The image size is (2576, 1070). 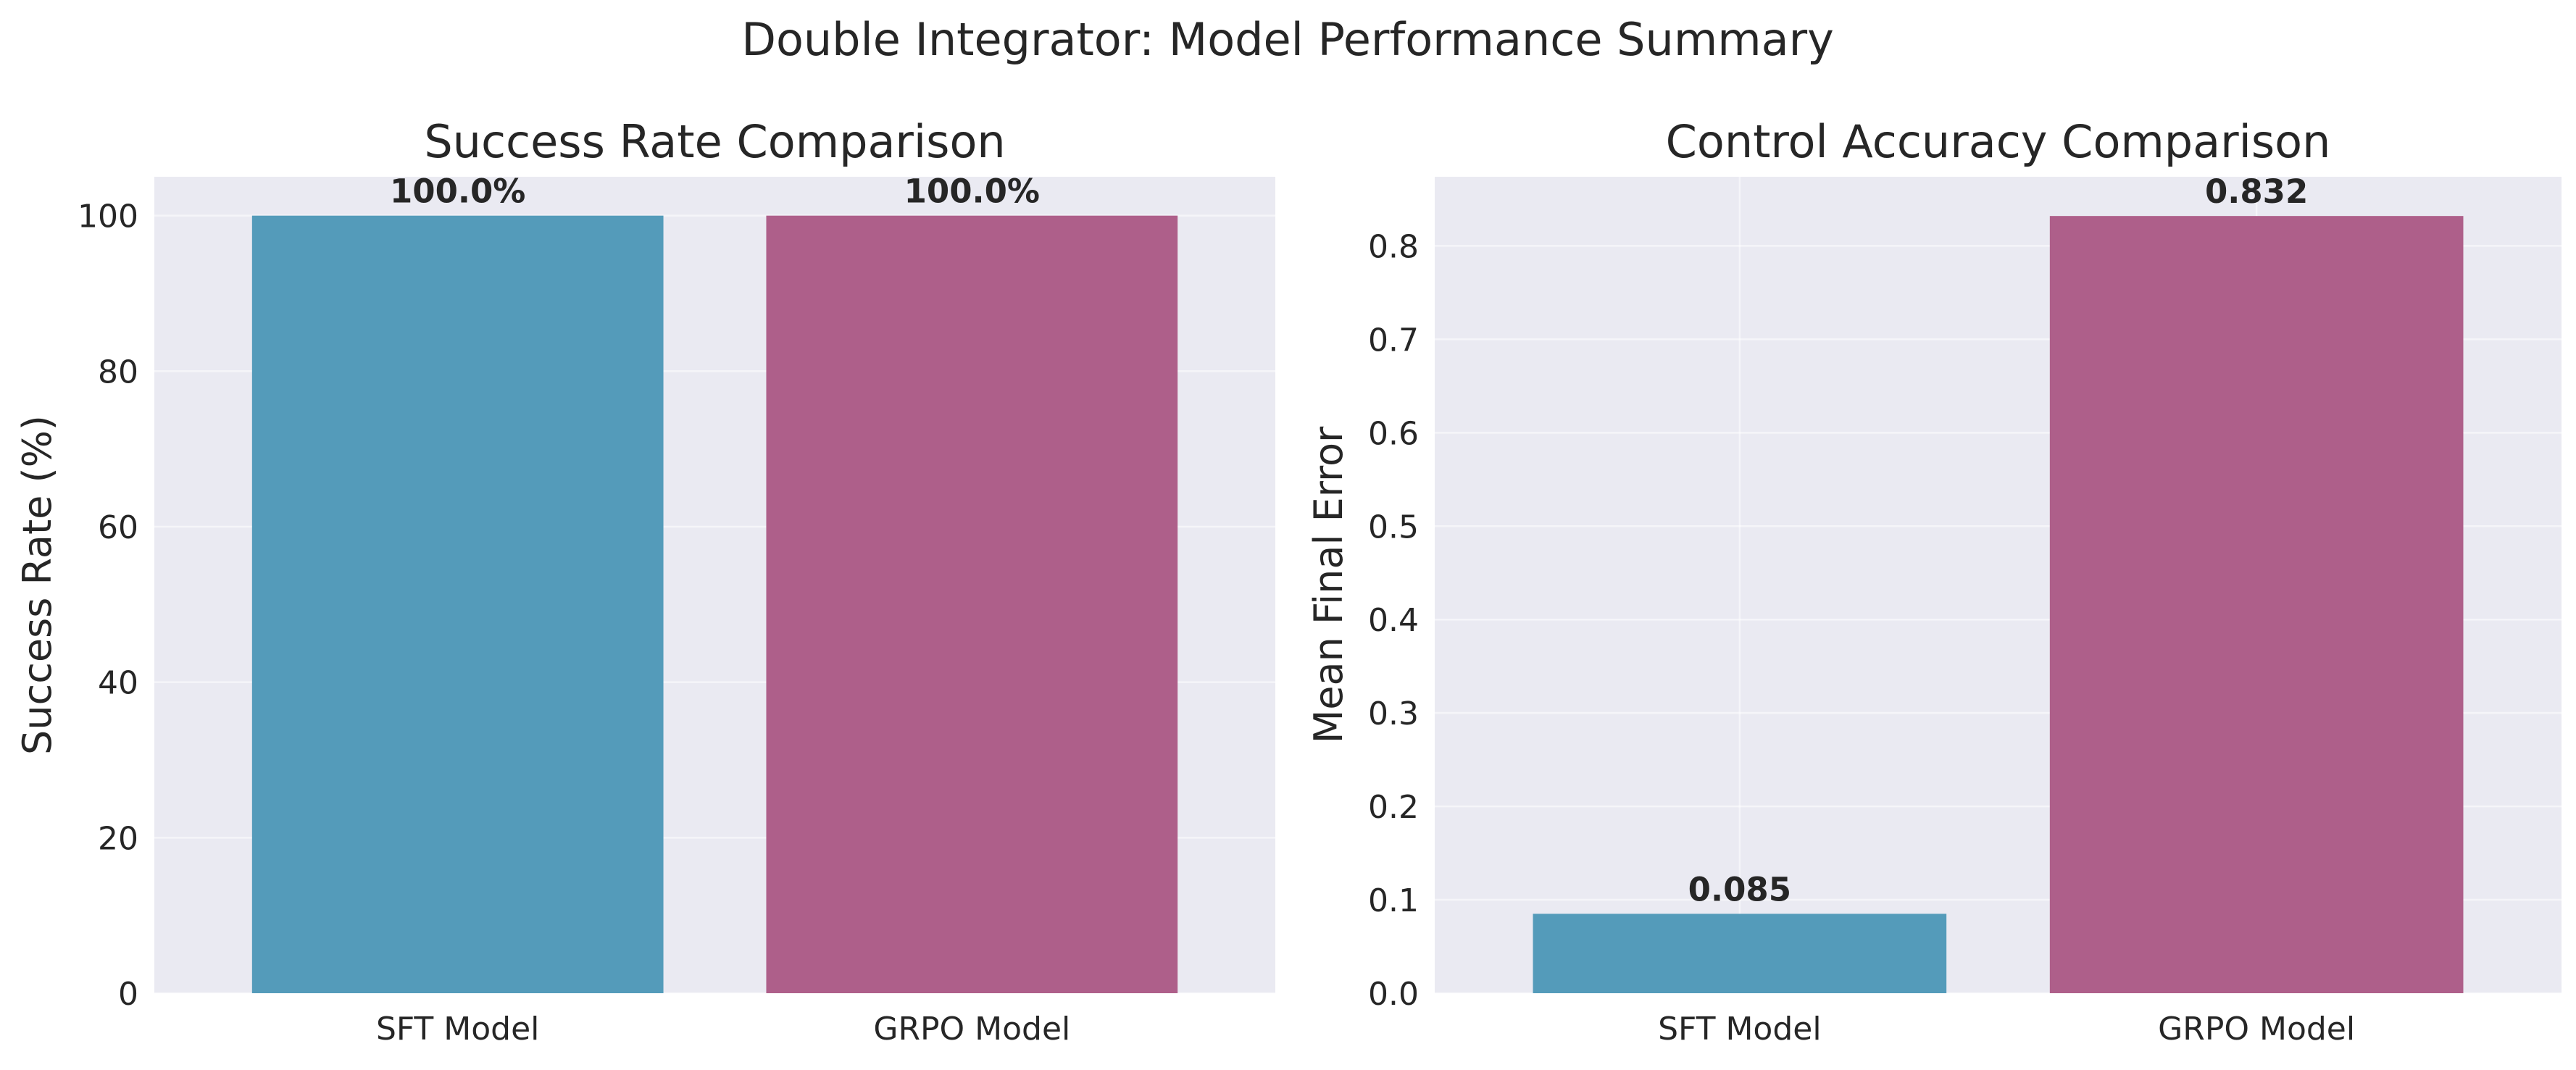 I want to click on accuracy-y-tick-label: 0.1, so click(x=1393, y=900).